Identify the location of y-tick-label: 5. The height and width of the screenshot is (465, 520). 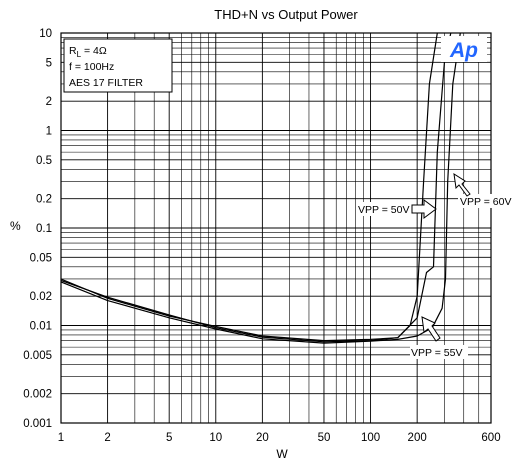
(49, 63).